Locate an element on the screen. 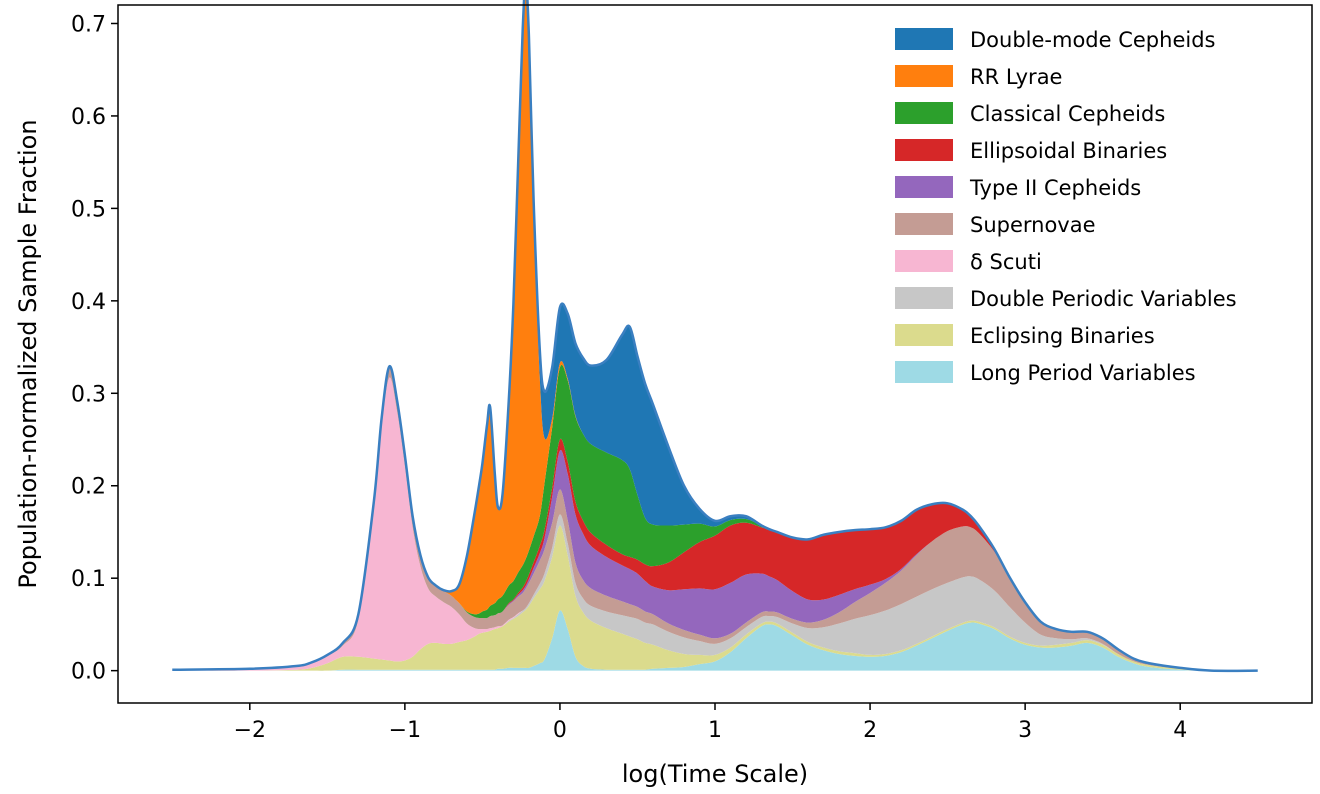  legend-swatch-long-period-variables is located at coordinates (924, 372).